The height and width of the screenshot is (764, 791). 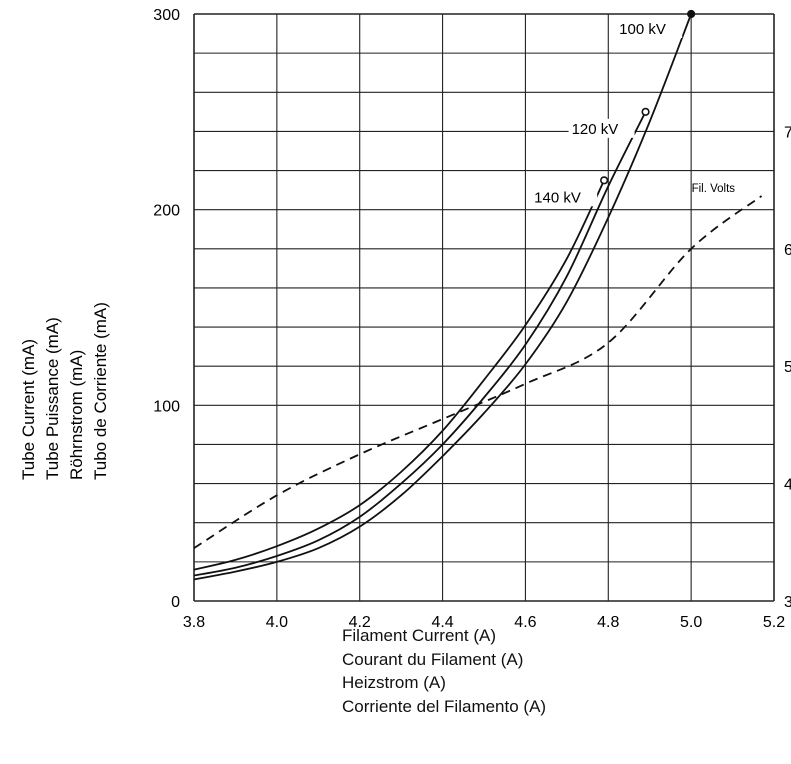 I want to click on x-tick-label: 4.2, so click(x=360, y=622).